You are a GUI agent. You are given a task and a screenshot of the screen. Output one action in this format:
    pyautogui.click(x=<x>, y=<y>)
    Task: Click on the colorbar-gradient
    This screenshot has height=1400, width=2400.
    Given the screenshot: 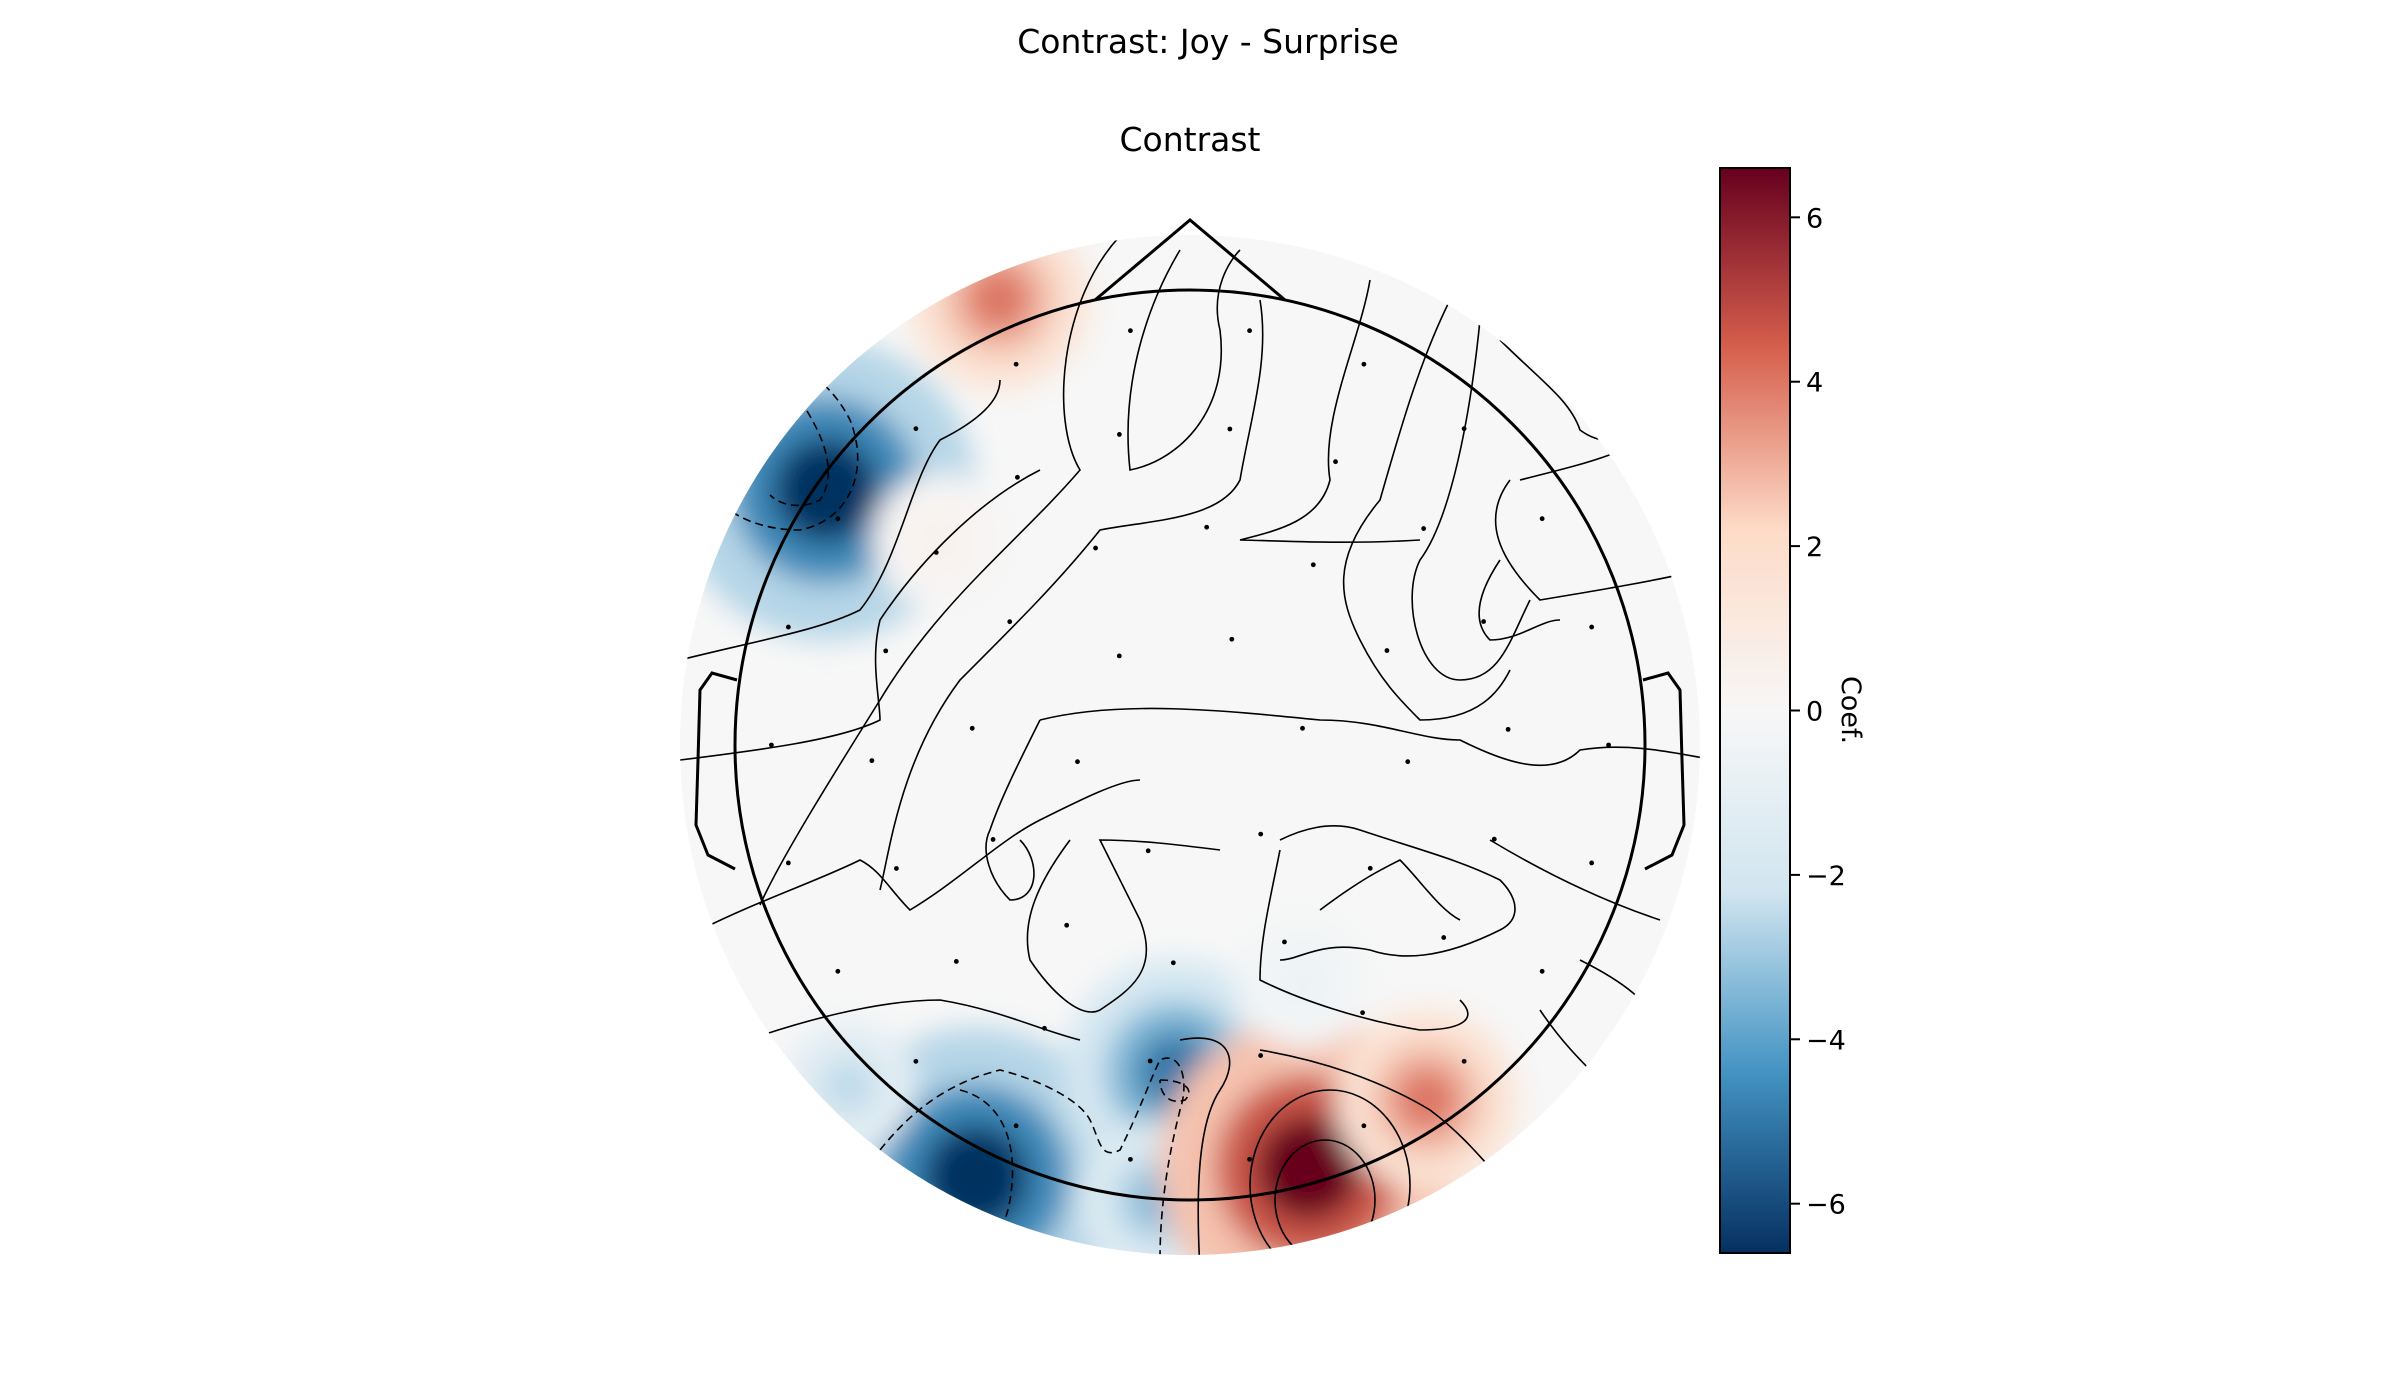 What is the action you would take?
    pyautogui.click(x=1755, y=710)
    